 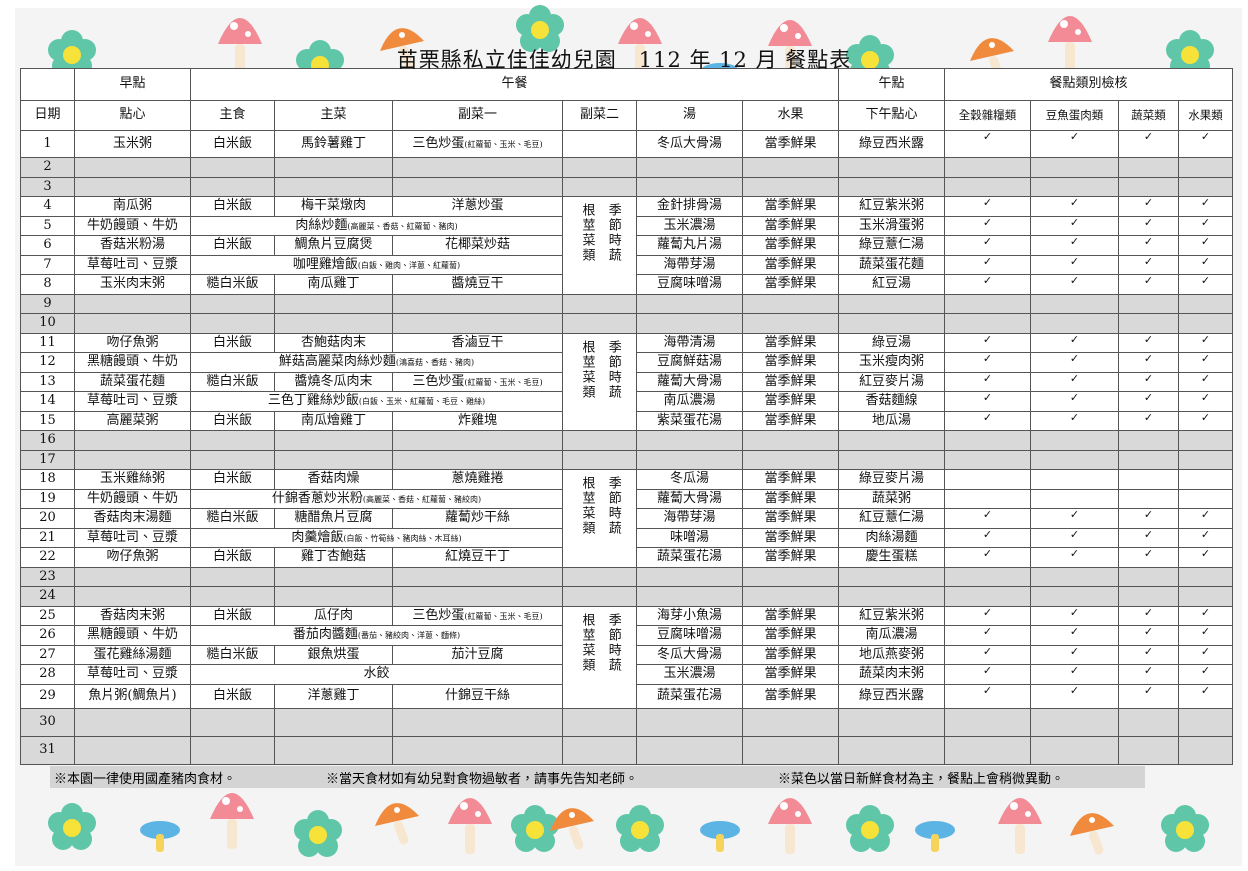 What do you see at coordinates (438, 143) in the screenshot?
I see `side1: 三色炒蛋` at bounding box center [438, 143].